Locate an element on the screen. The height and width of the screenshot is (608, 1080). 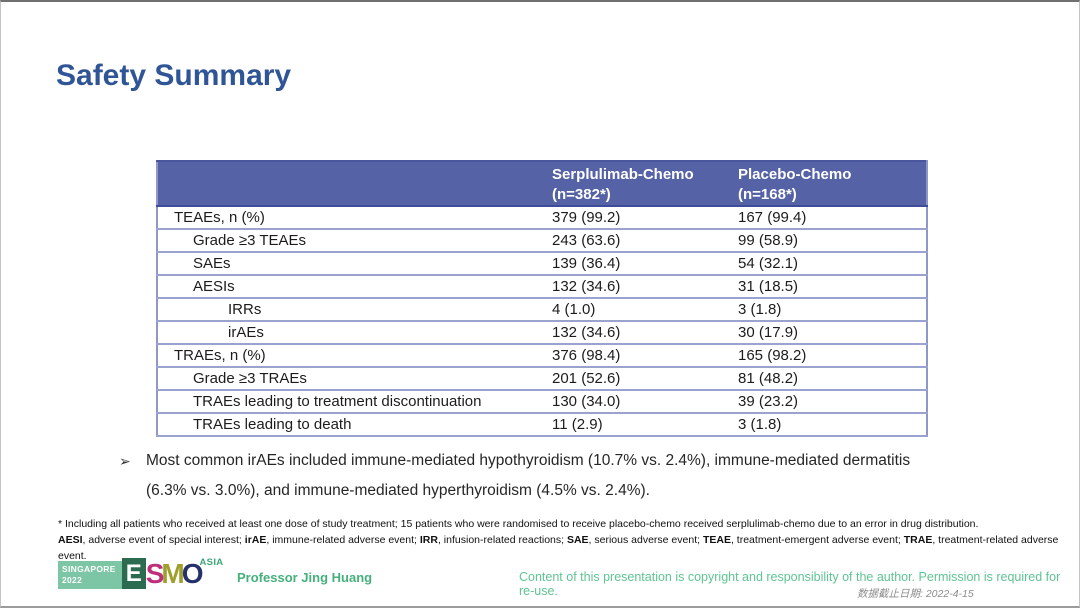
logo-letter: S is located at coordinates (155, 573).